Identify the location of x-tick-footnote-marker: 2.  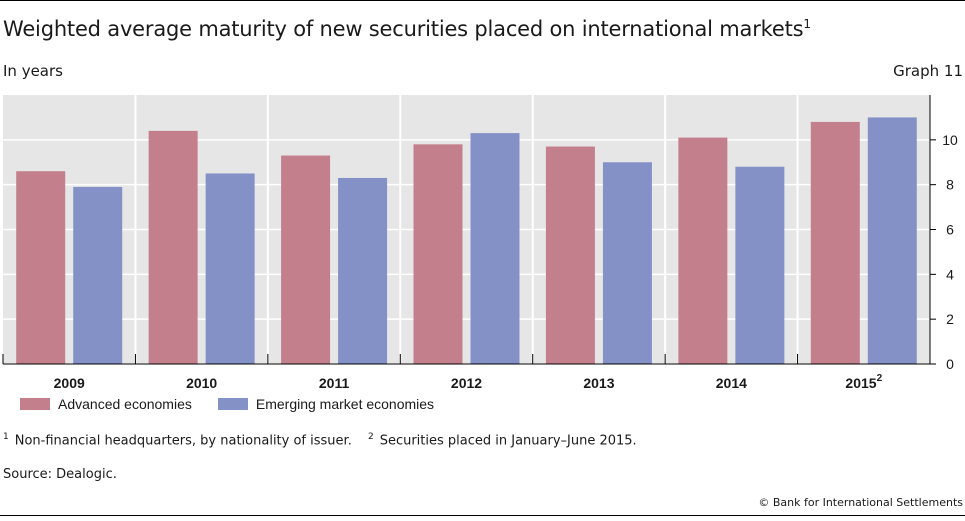
(880, 378).